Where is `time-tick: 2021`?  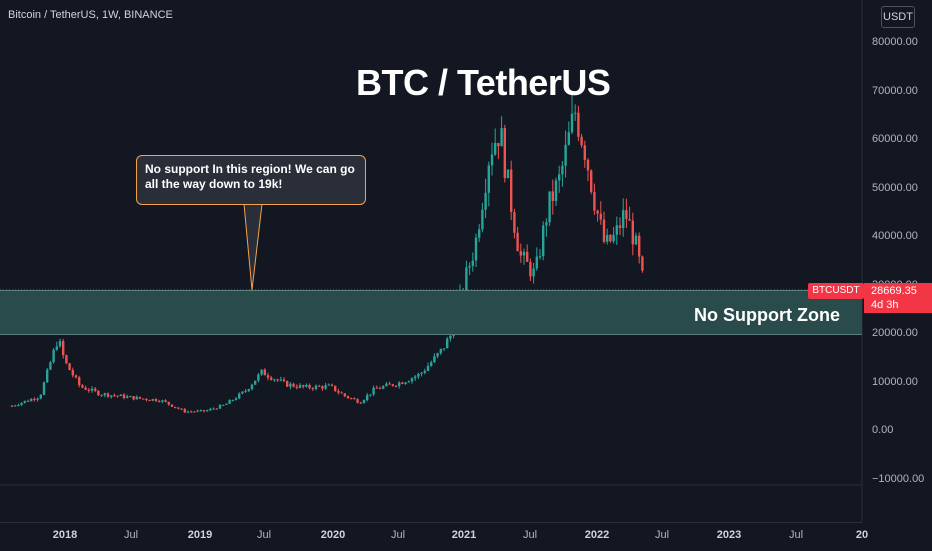
time-tick: 2021 is located at coordinates (464, 535).